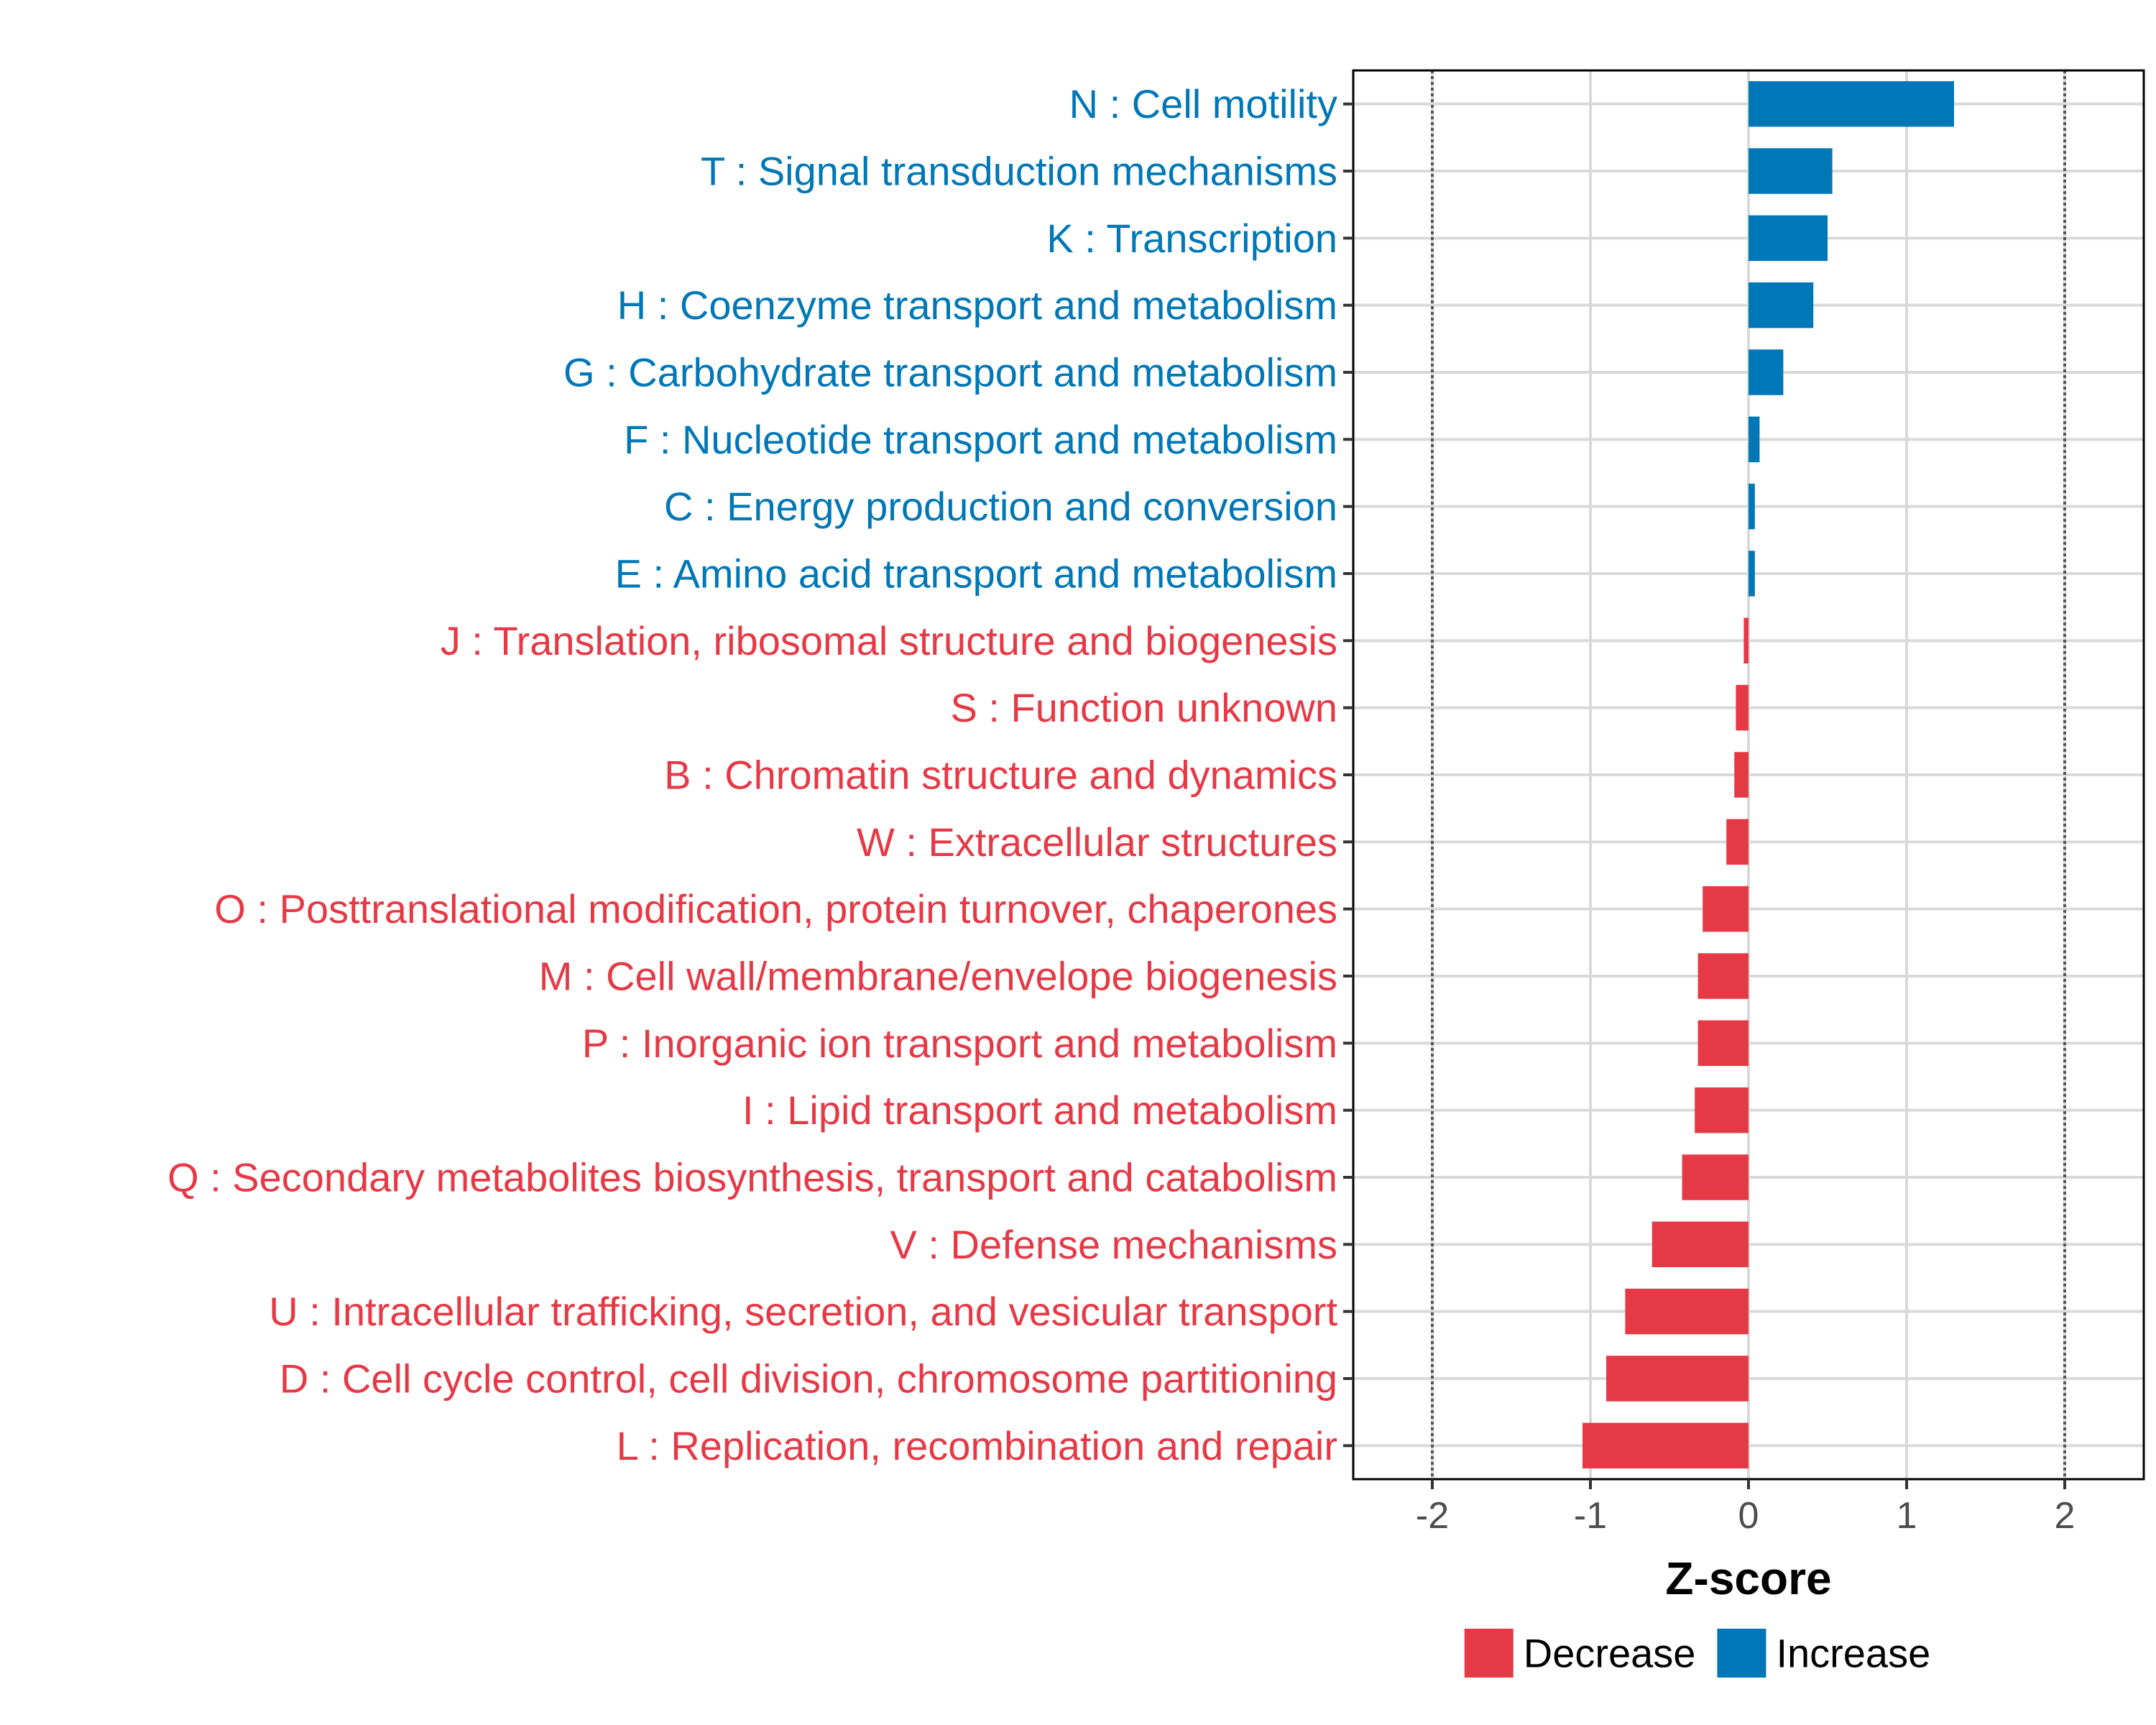 This screenshot has height=1725, width=2156. Describe the element at coordinates (1143, 707) in the screenshot. I see `category-label: S : Function unknown` at that location.